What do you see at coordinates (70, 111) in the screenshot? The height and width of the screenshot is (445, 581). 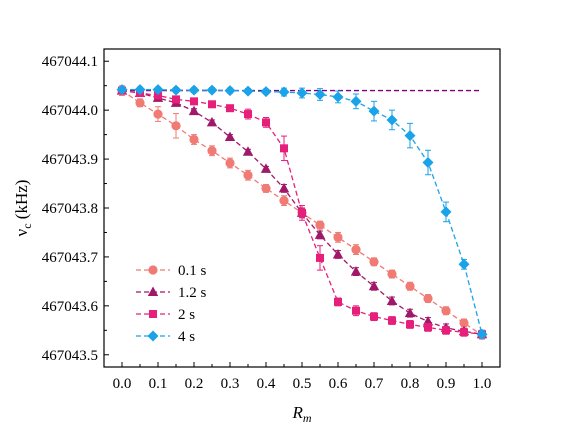 I see `y-tick-label: 467044.0` at bounding box center [70, 111].